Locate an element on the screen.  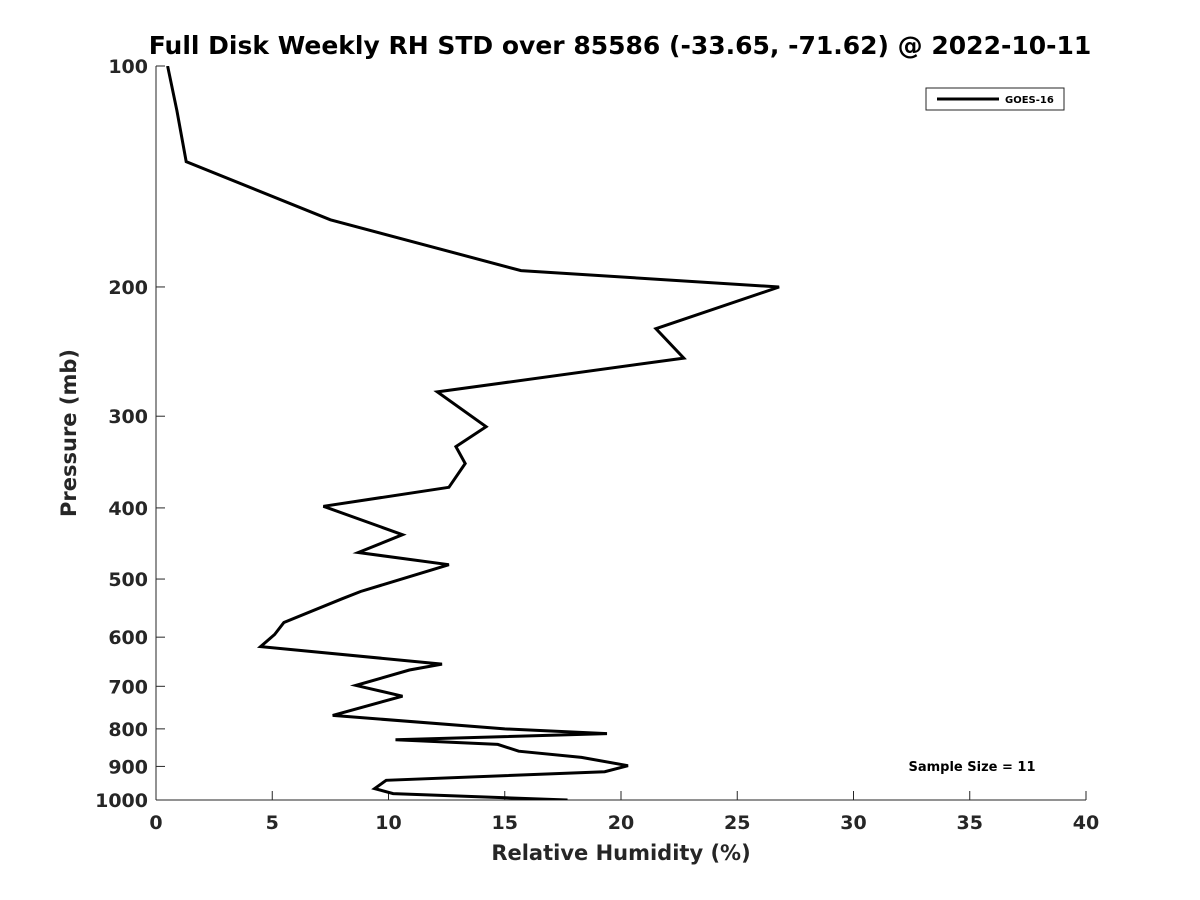
x-tick-label: 20 is located at coordinates (621, 823).